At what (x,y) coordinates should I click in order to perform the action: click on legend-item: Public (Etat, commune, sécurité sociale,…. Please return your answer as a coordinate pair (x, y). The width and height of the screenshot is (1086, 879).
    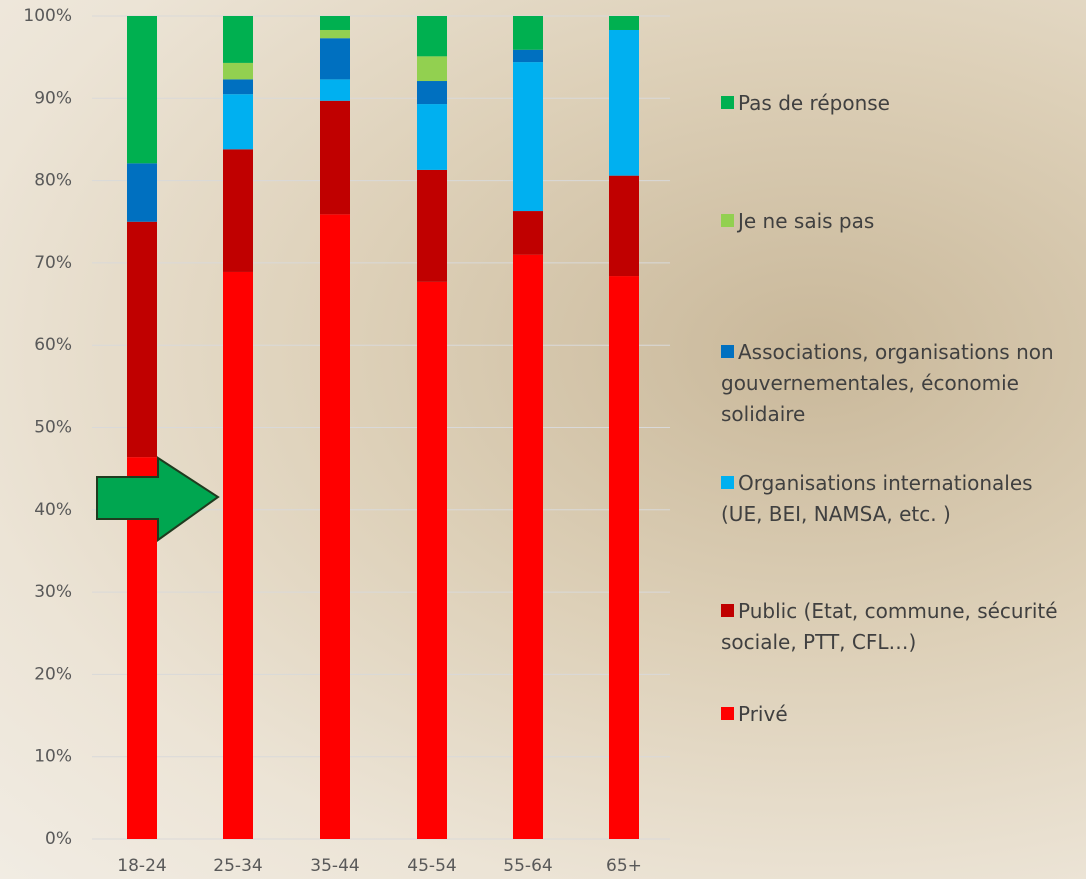
    Looking at the image, I should click on (891, 627).